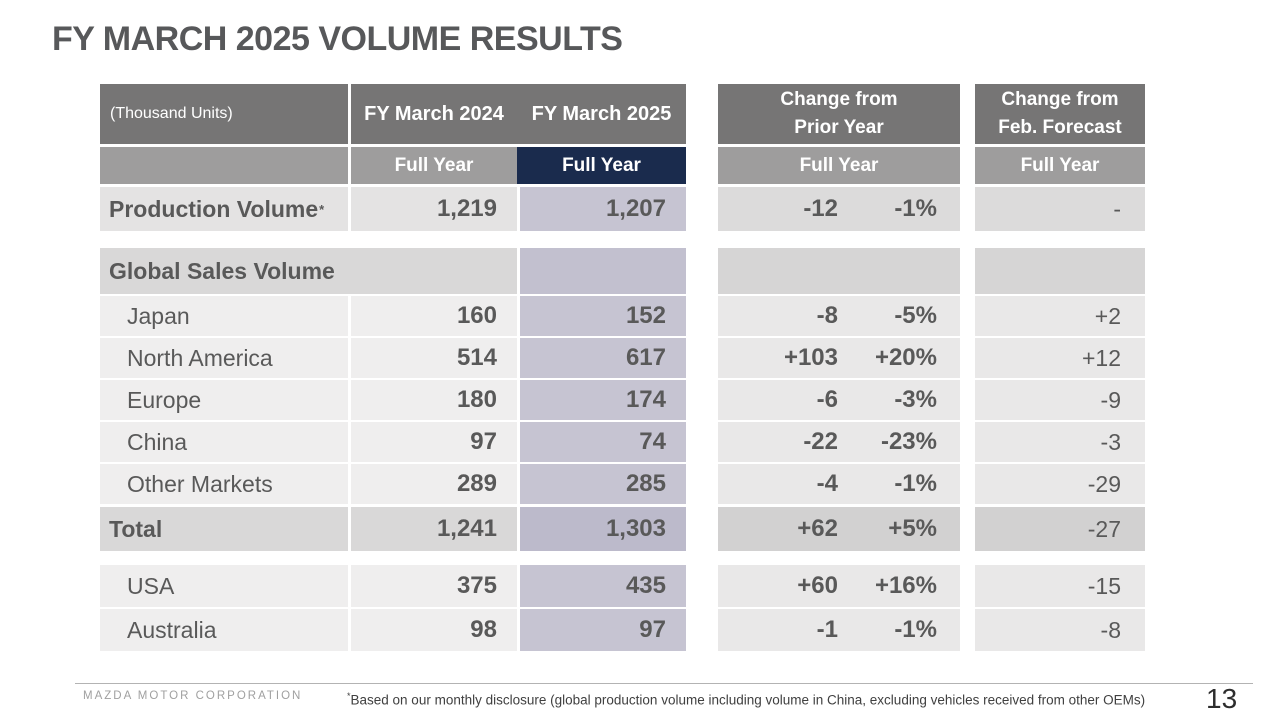 This screenshot has height=720, width=1280. I want to click on units-header-cell: (Thousand Units), so click(224, 114).